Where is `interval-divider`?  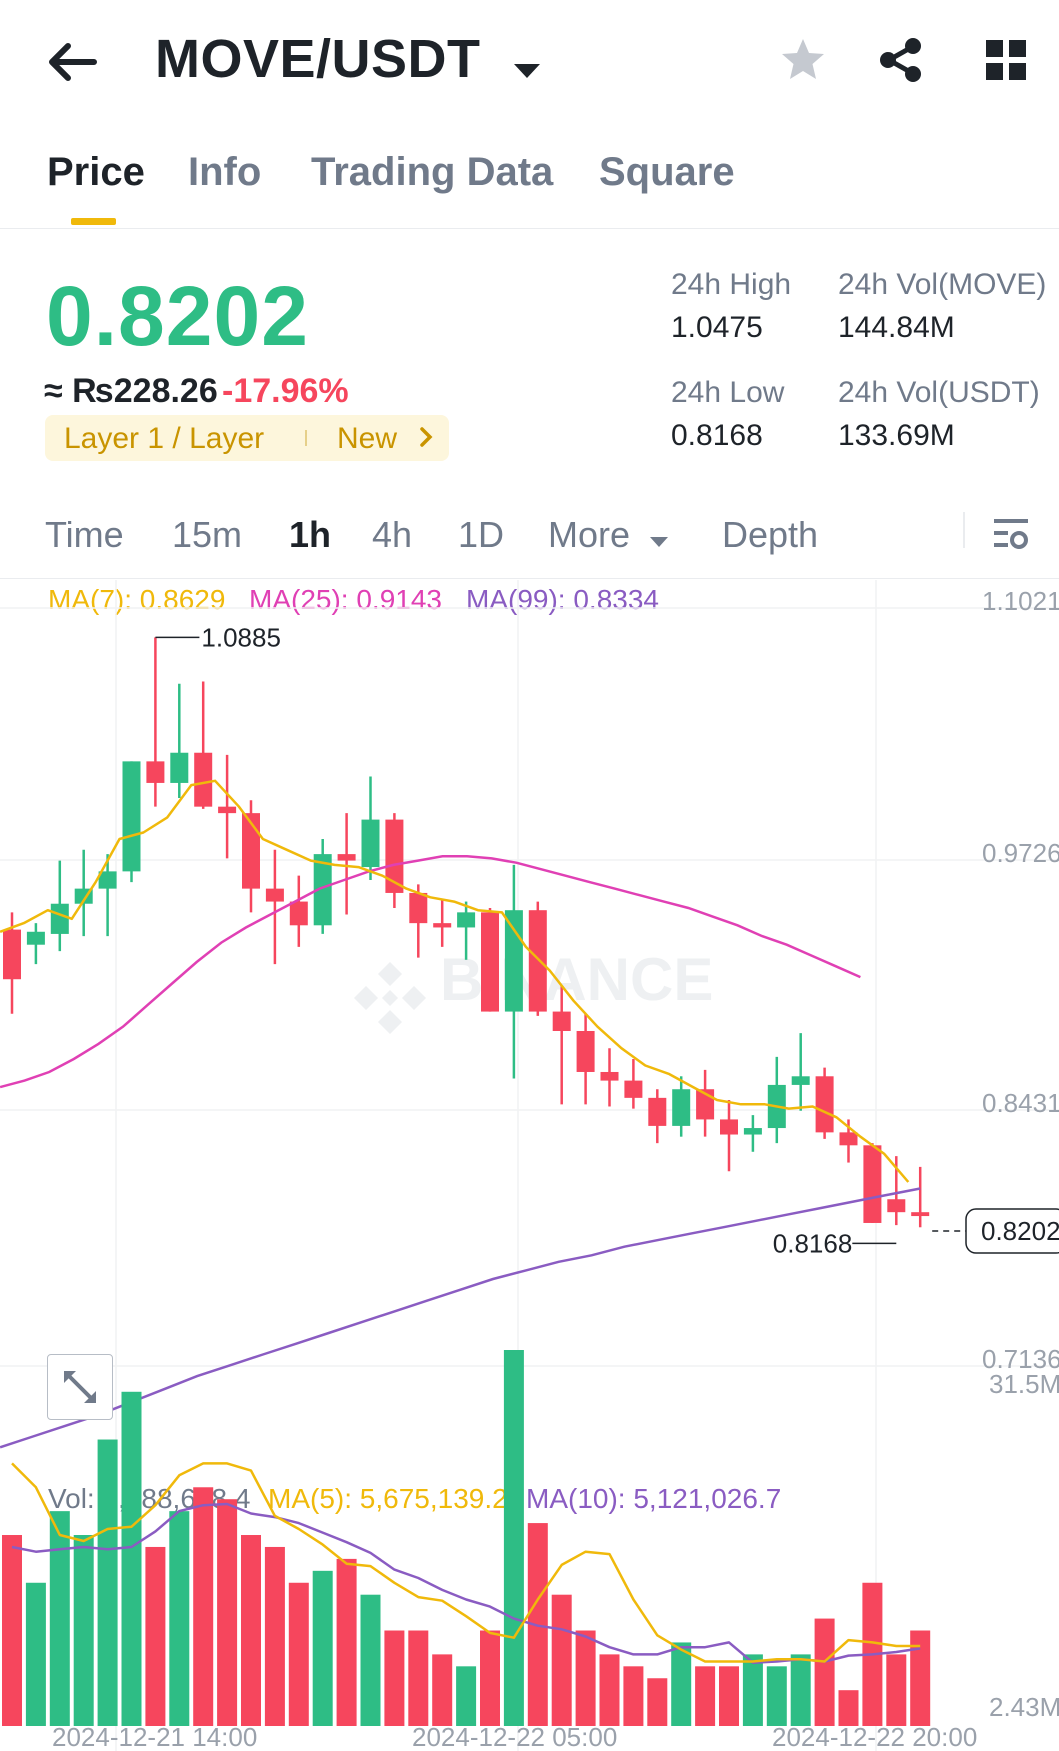 interval-divider is located at coordinates (964, 530).